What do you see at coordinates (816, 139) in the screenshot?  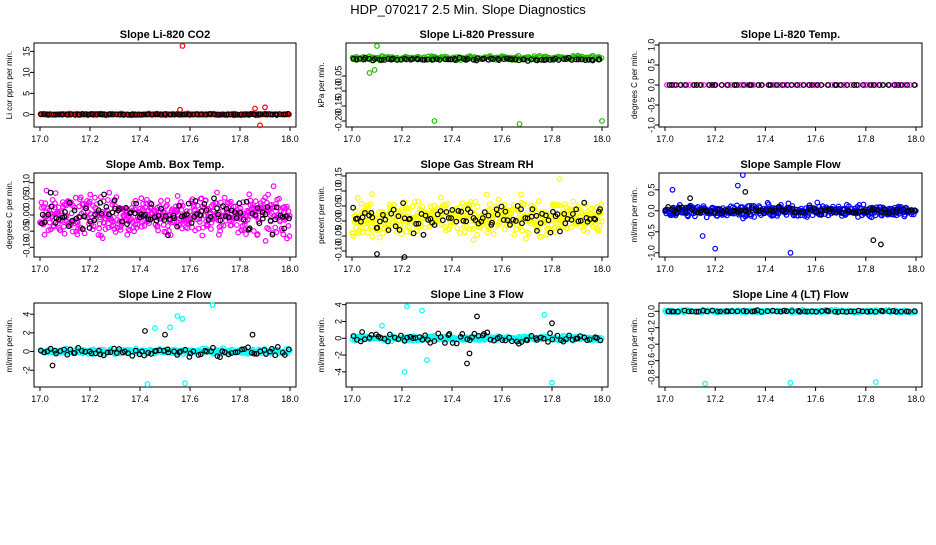 I see `x-tick-label: 17.6` at bounding box center [816, 139].